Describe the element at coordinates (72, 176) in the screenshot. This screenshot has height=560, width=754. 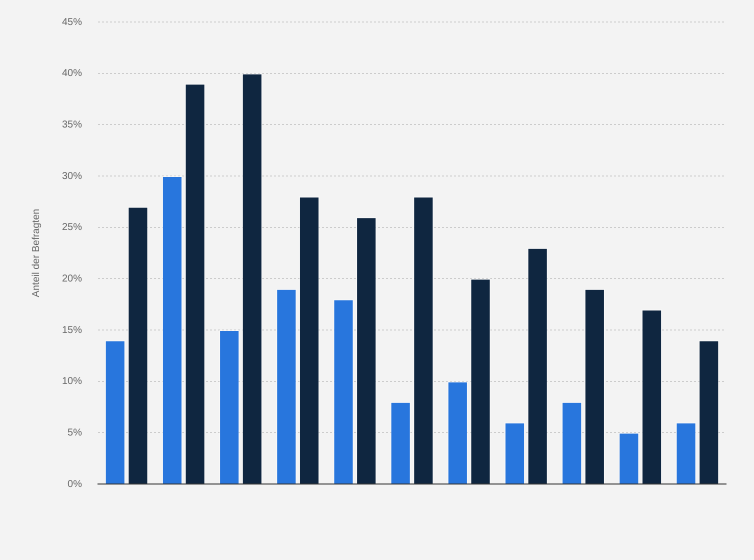
I see `y-tick-label: 30%` at that location.